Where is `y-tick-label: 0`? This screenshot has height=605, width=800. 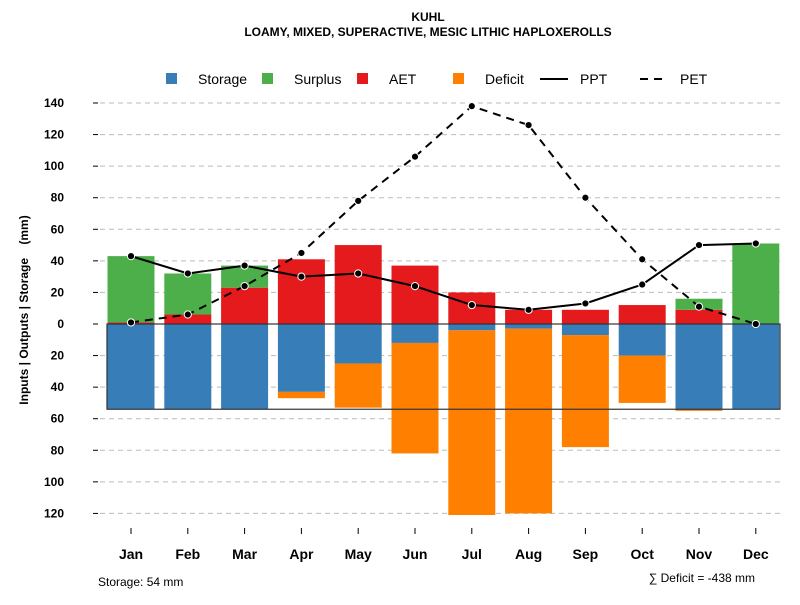
y-tick-label: 0 is located at coordinates (60, 324).